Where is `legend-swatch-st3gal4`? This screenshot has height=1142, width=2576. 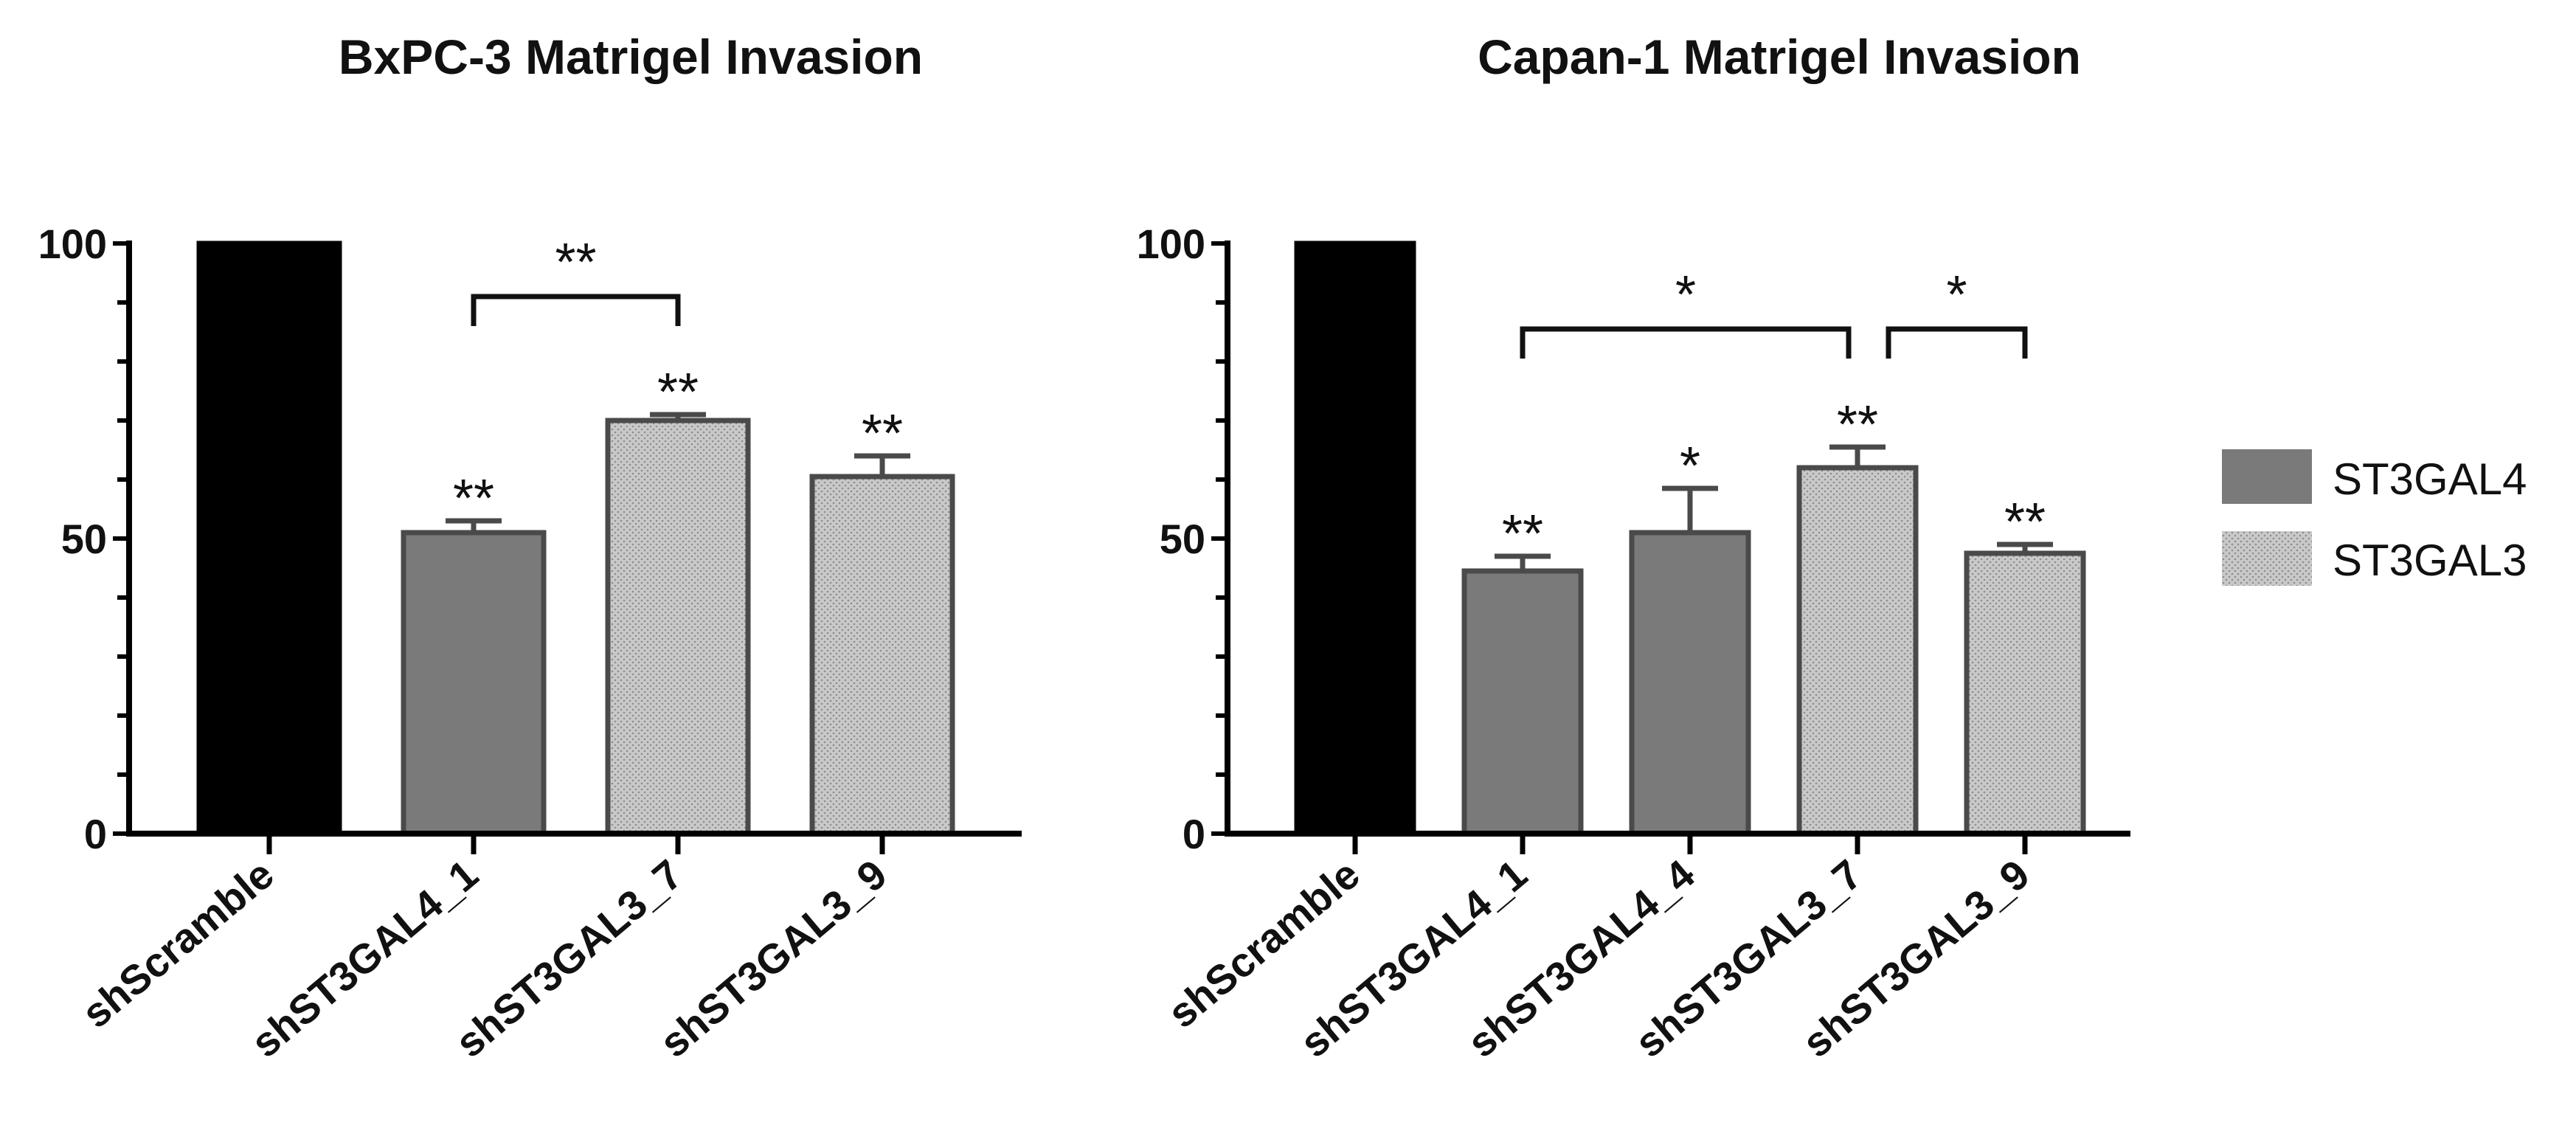 legend-swatch-st3gal4 is located at coordinates (2267, 476).